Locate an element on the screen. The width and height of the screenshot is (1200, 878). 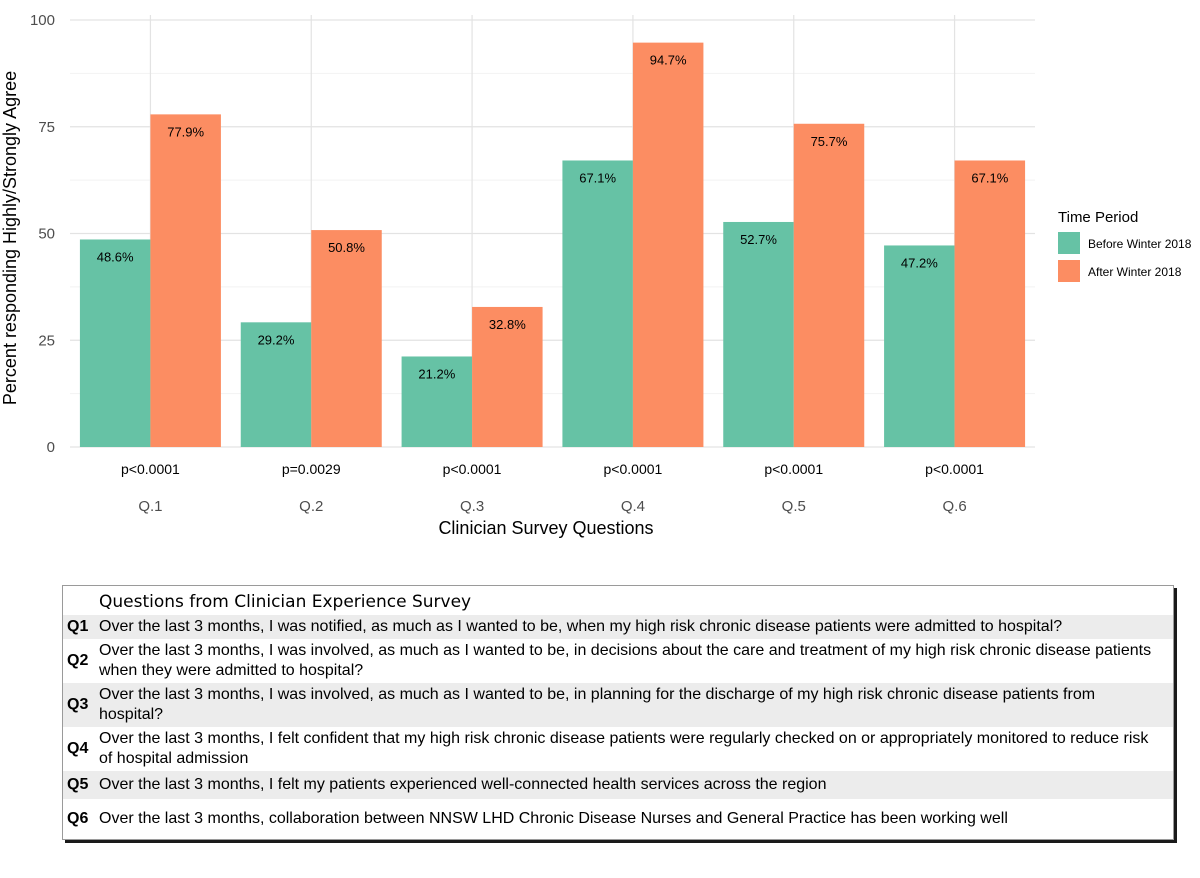
y-axis-ticks: 0 25 50 75 100 is located at coordinates (42, 234).